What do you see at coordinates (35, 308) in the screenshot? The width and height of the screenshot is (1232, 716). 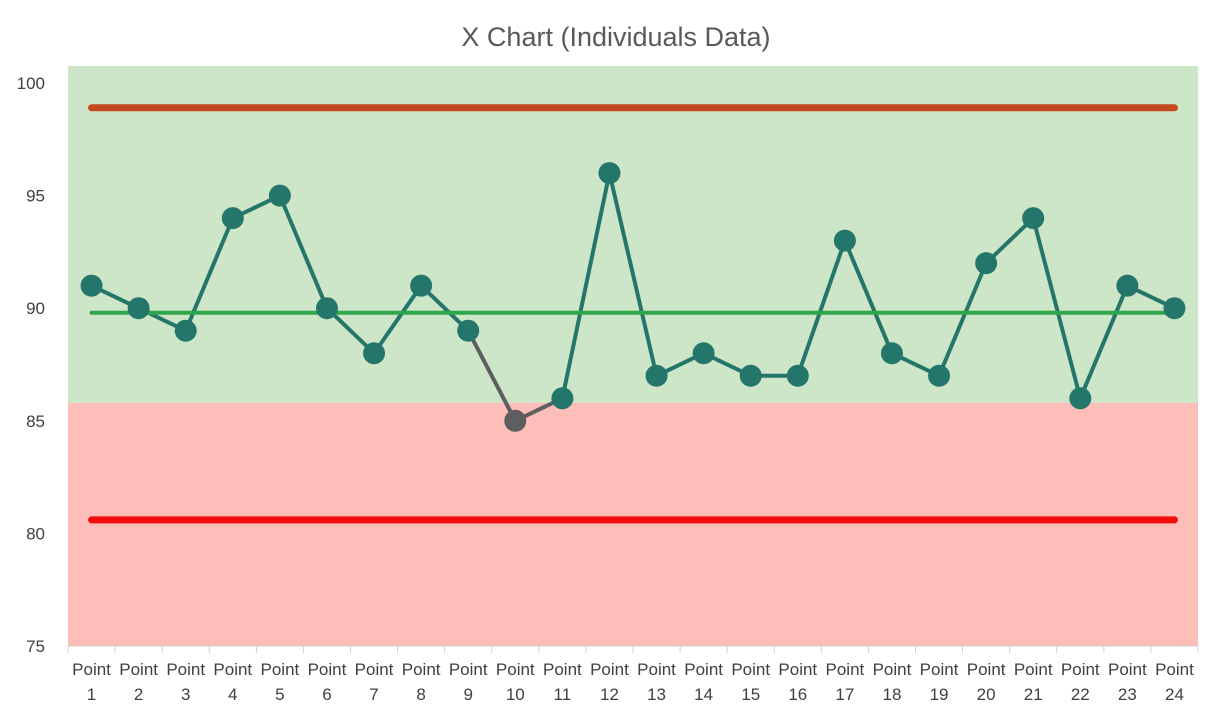 I see `y-tick-label-90: 90` at bounding box center [35, 308].